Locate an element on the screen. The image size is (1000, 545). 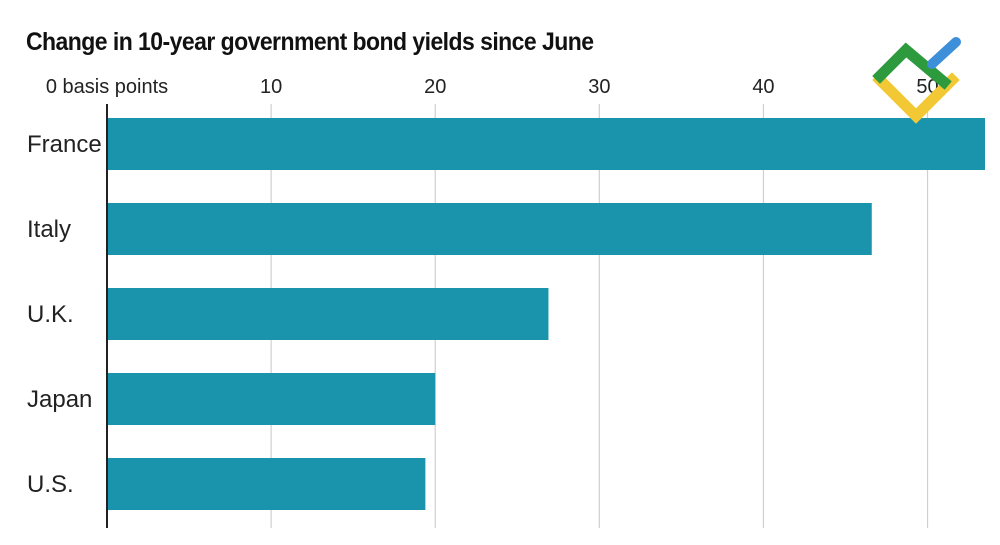
category-label-italy: Italy is located at coordinates (49, 229).